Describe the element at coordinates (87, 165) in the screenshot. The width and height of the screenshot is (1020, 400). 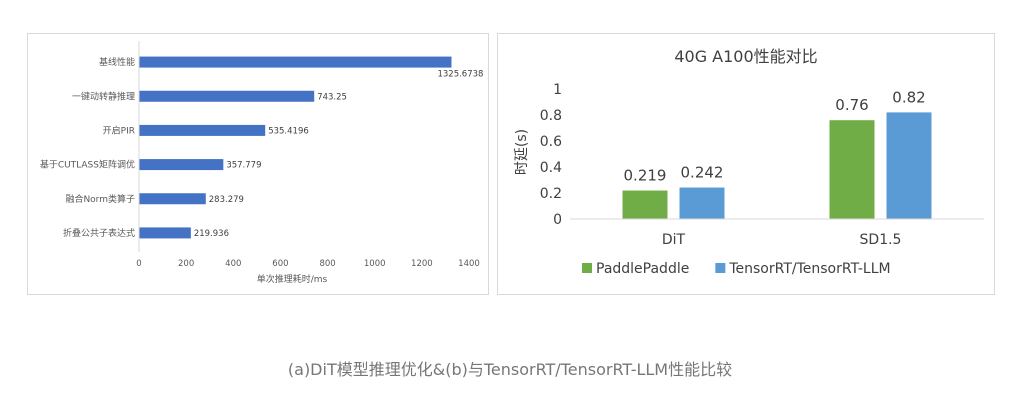
I see `chart-a-category-label: 基于CUTLASS矩阵调优` at that location.